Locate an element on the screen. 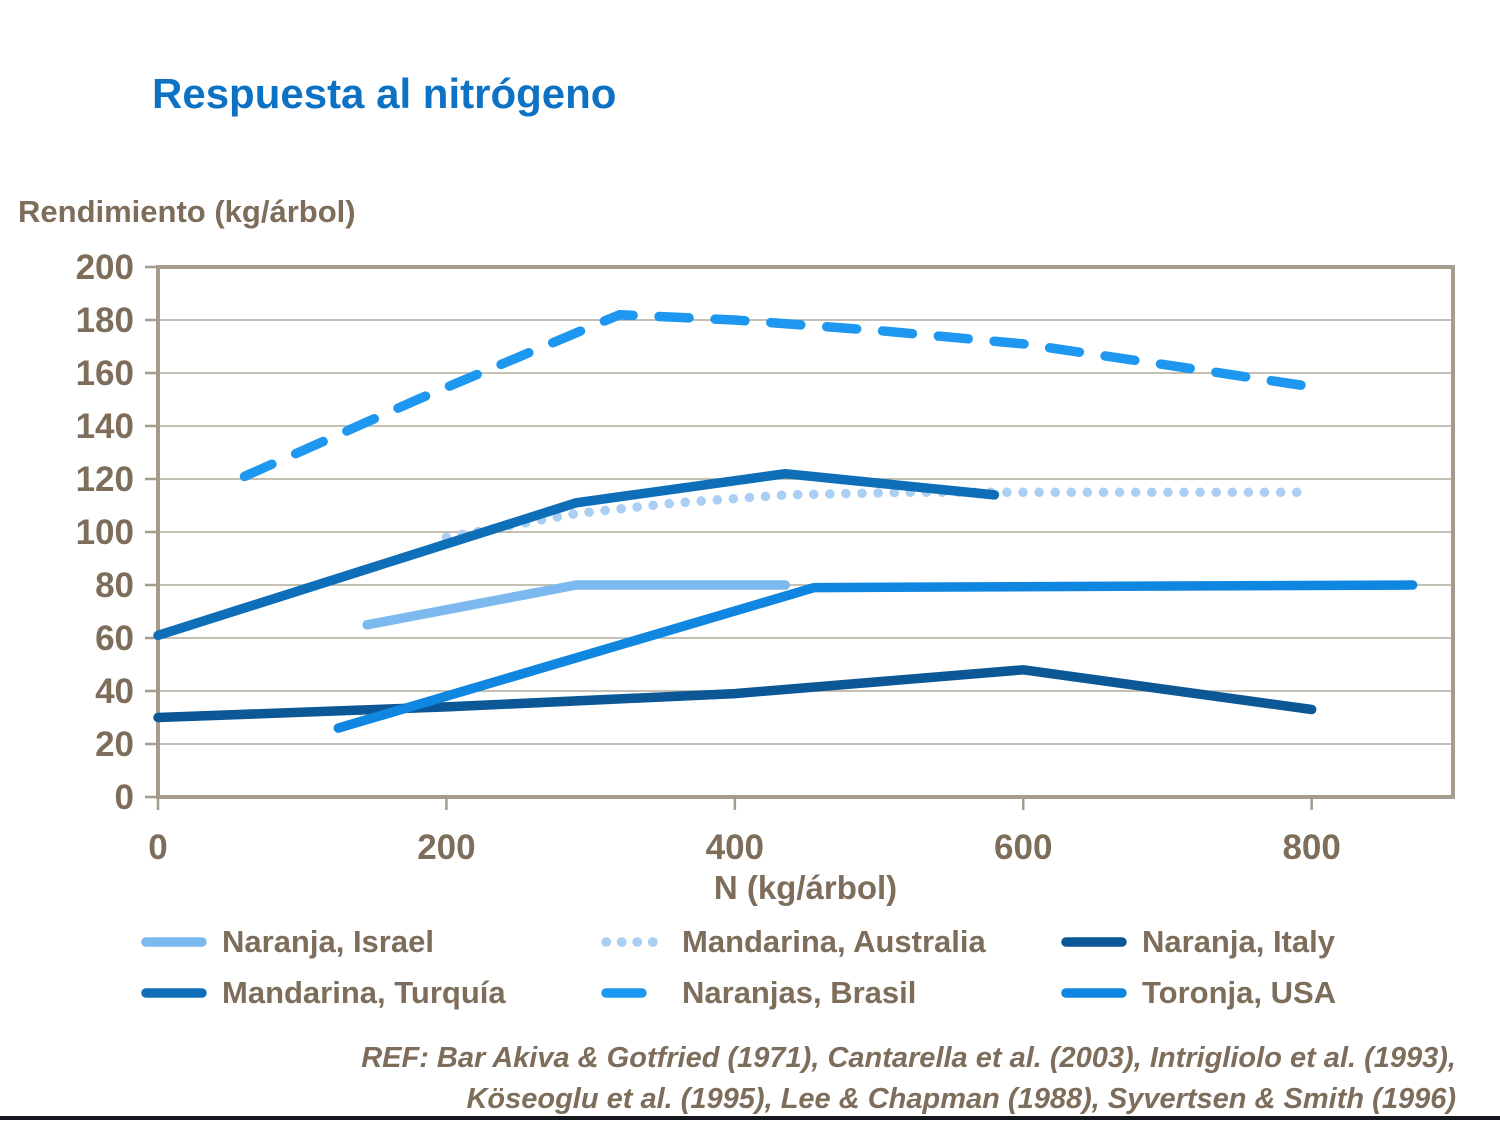 Image resolution: width=1500 pixels, height=1126 pixels. legend-item-mandarina-turqu-a: Mandarina, Turquía is located at coordinates (370, 993).